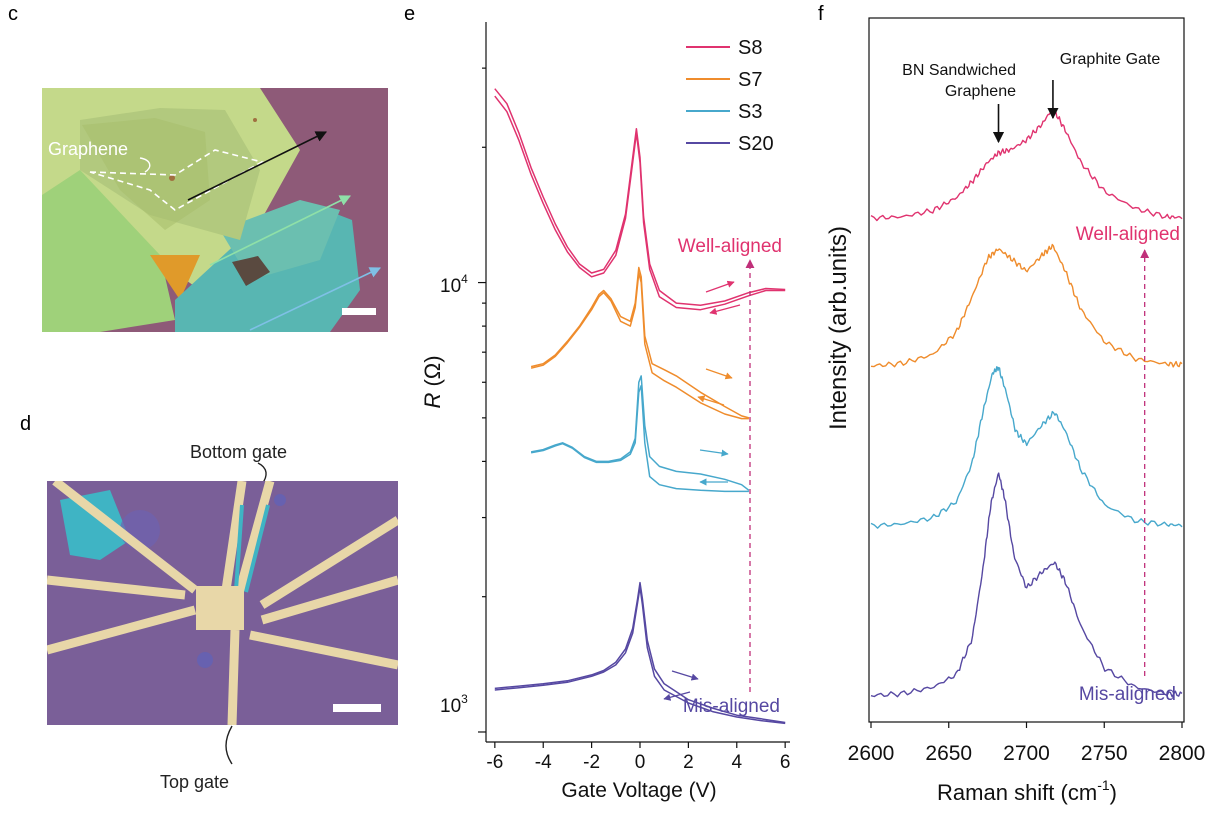  What do you see at coordinates (750, 112) in the screenshot?
I see `legend-label-s3: S3` at bounding box center [750, 112].